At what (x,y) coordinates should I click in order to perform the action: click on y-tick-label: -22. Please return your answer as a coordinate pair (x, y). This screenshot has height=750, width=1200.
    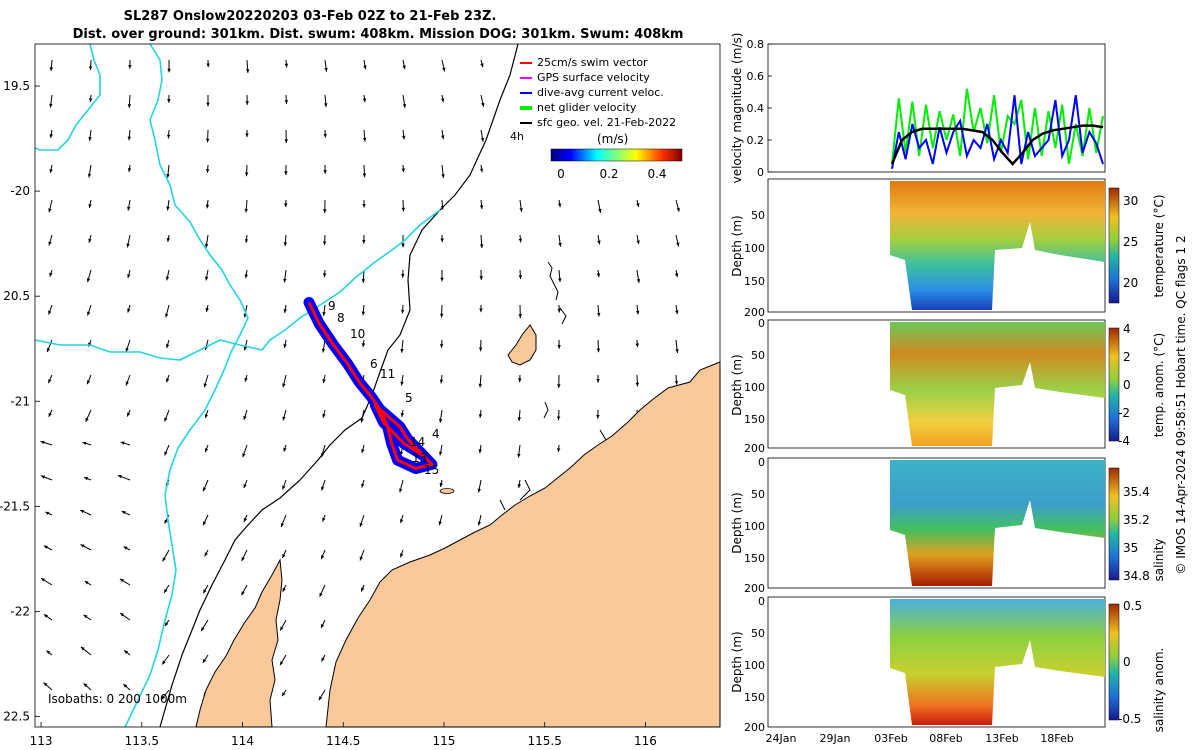
    Looking at the image, I should click on (20, 611).